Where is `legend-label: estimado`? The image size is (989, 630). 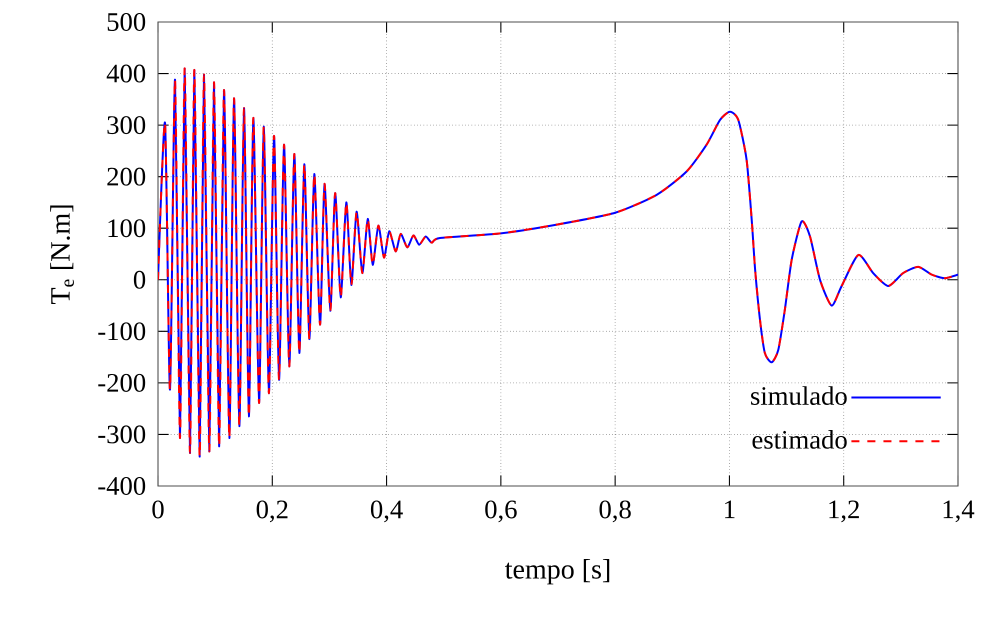 legend-label: estimado is located at coordinates (799, 439).